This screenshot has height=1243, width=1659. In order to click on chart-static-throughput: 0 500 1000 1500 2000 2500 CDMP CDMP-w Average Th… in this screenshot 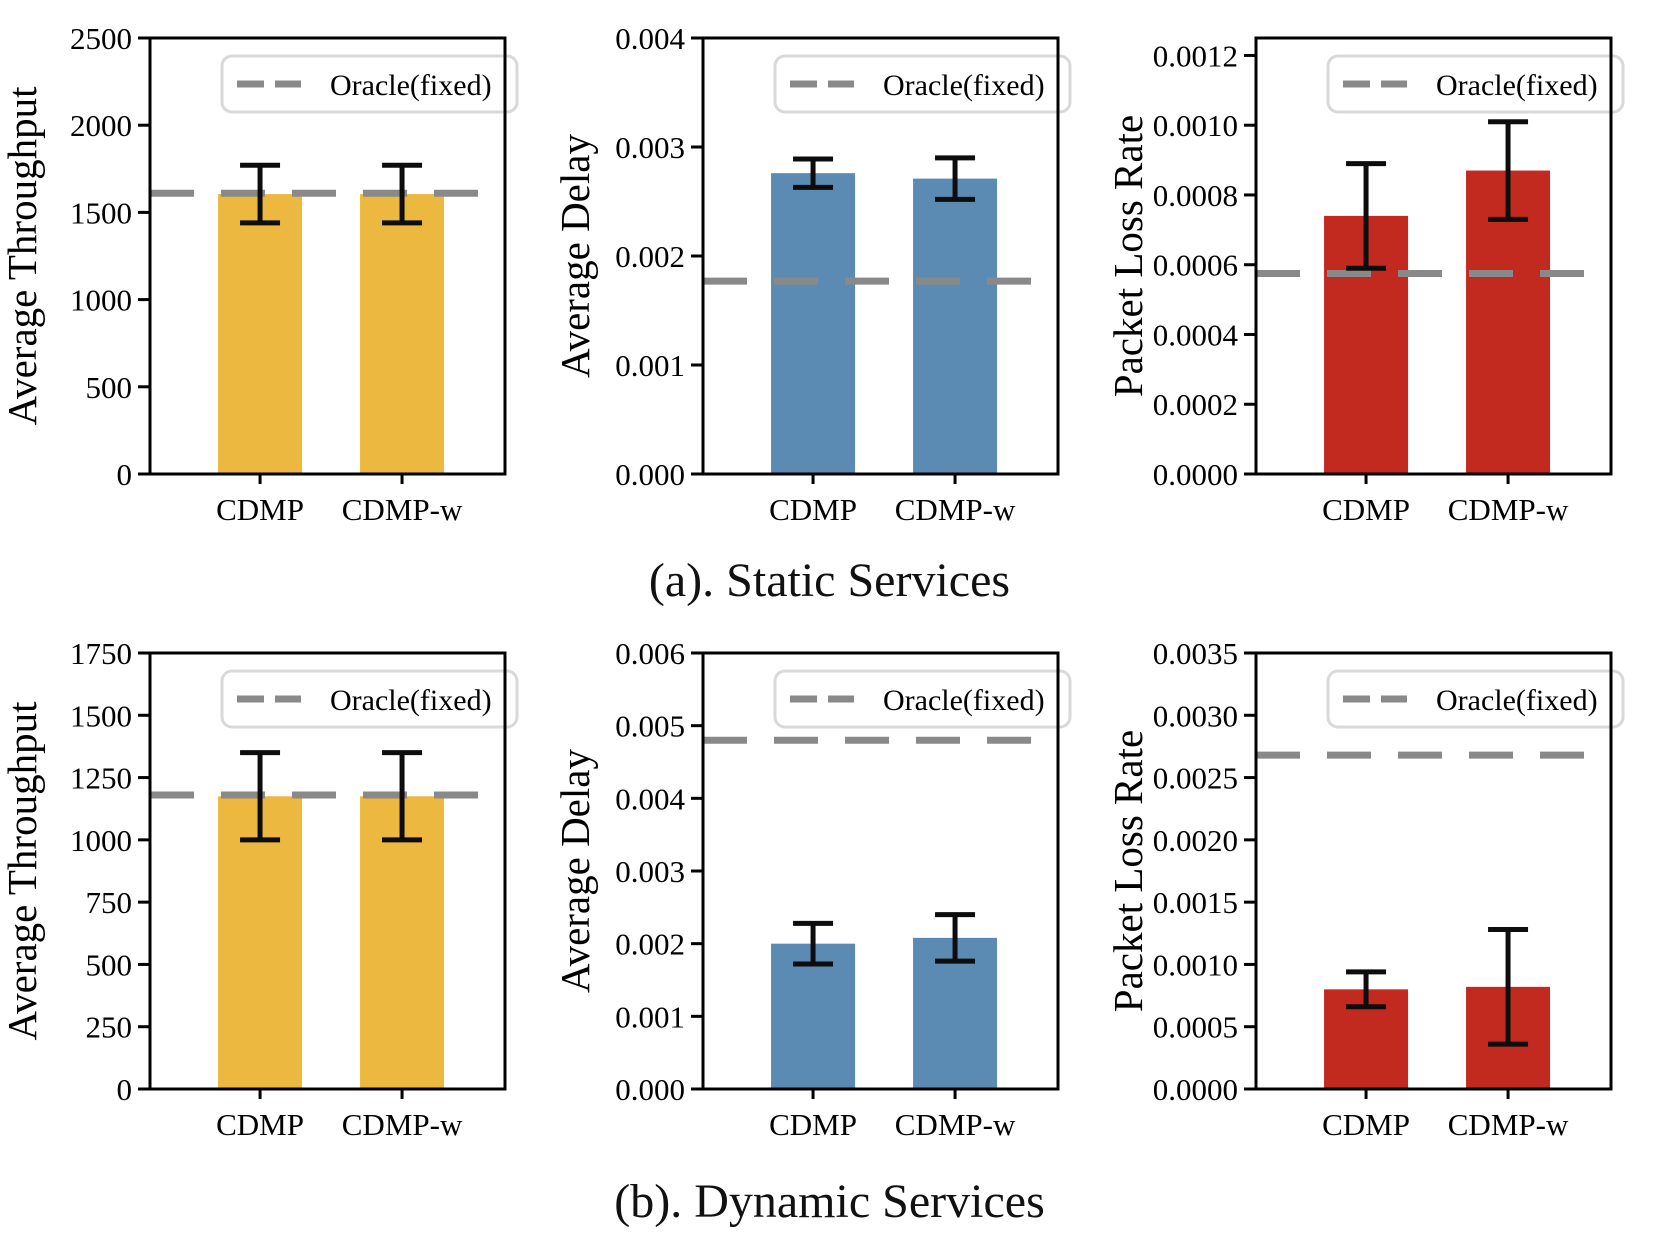, I will do `click(276, 272)`.